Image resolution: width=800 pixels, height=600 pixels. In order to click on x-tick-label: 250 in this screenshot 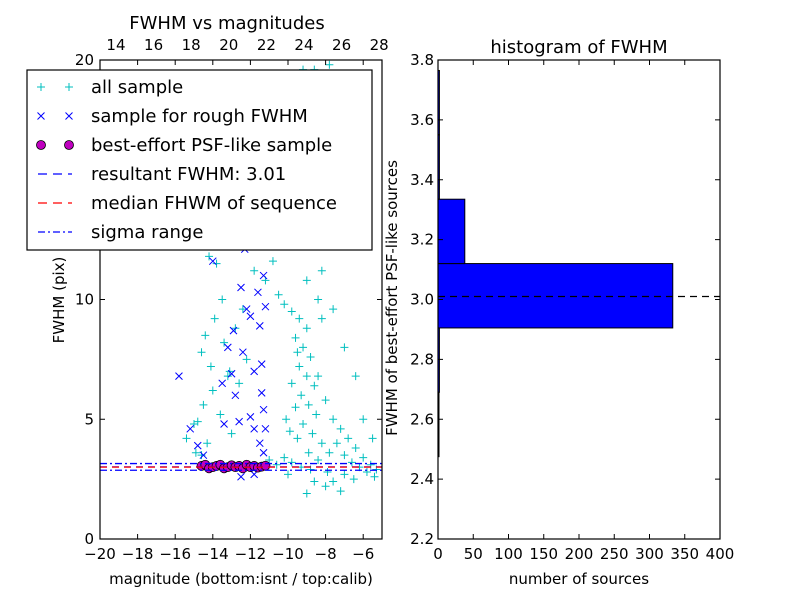, I will do `click(614, 554)`.